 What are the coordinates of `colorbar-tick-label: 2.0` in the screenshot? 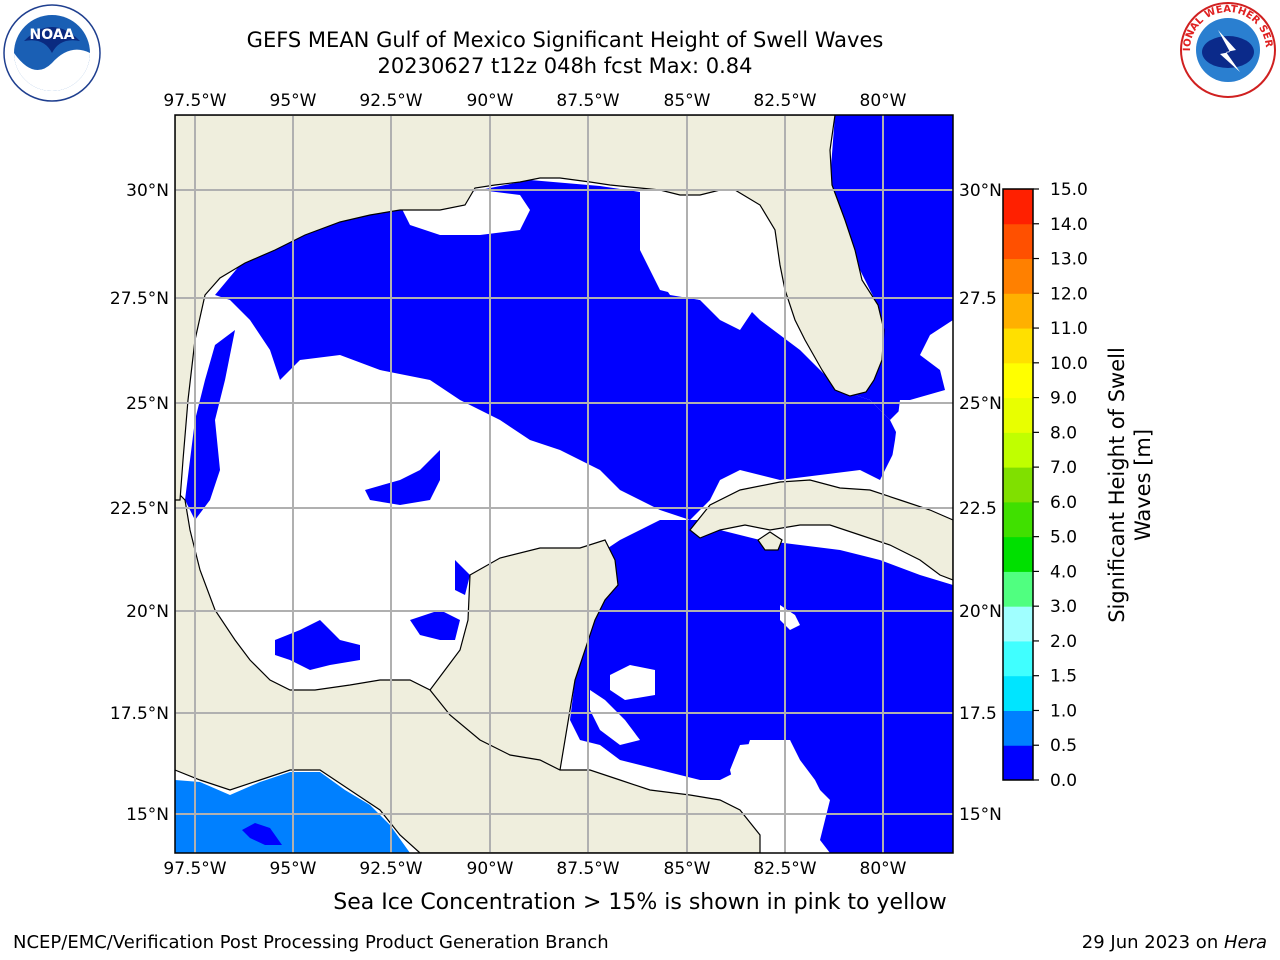 It's located at (1063, 642).